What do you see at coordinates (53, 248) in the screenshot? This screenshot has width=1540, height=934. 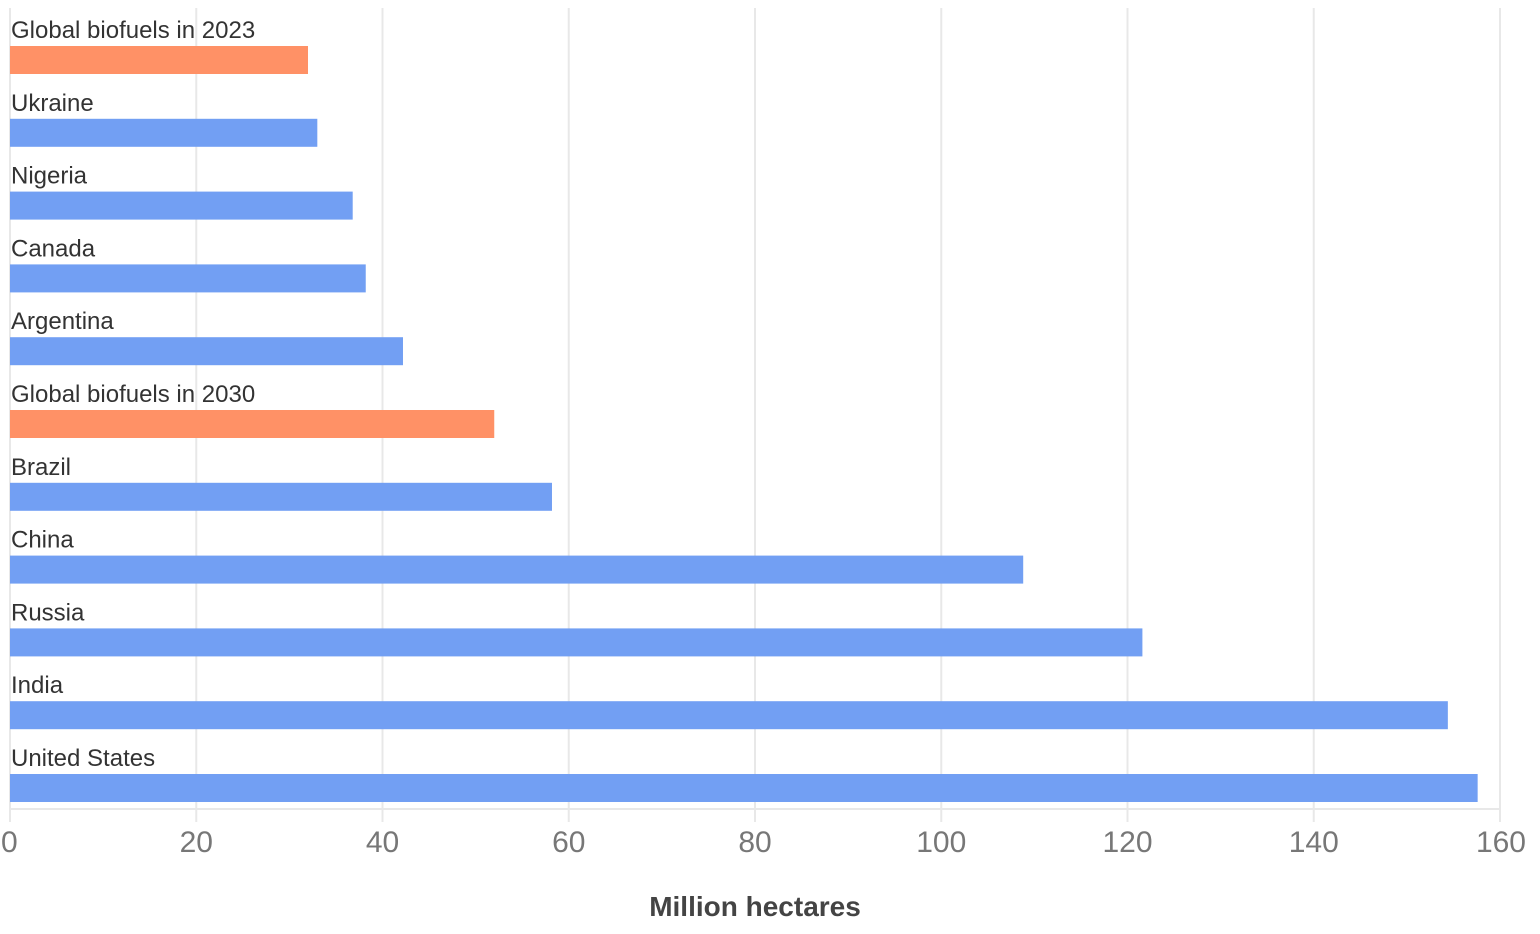 I see `category-label: Canada` at bounding box center [53, 248].